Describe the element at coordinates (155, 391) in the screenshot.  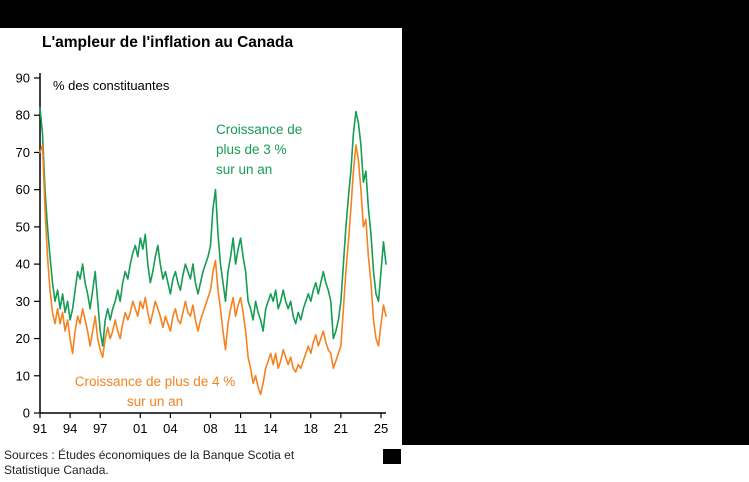
I see `series-label-4pct: Croissance de plus de 4 % sur un an` at that location.